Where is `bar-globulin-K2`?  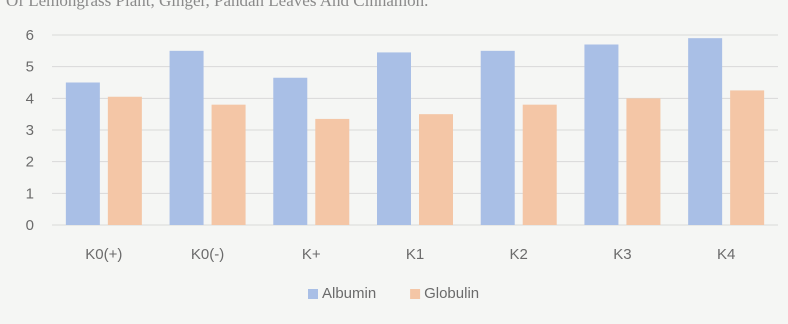 bar-globulin-K2 is located at coordinates (540, 165).